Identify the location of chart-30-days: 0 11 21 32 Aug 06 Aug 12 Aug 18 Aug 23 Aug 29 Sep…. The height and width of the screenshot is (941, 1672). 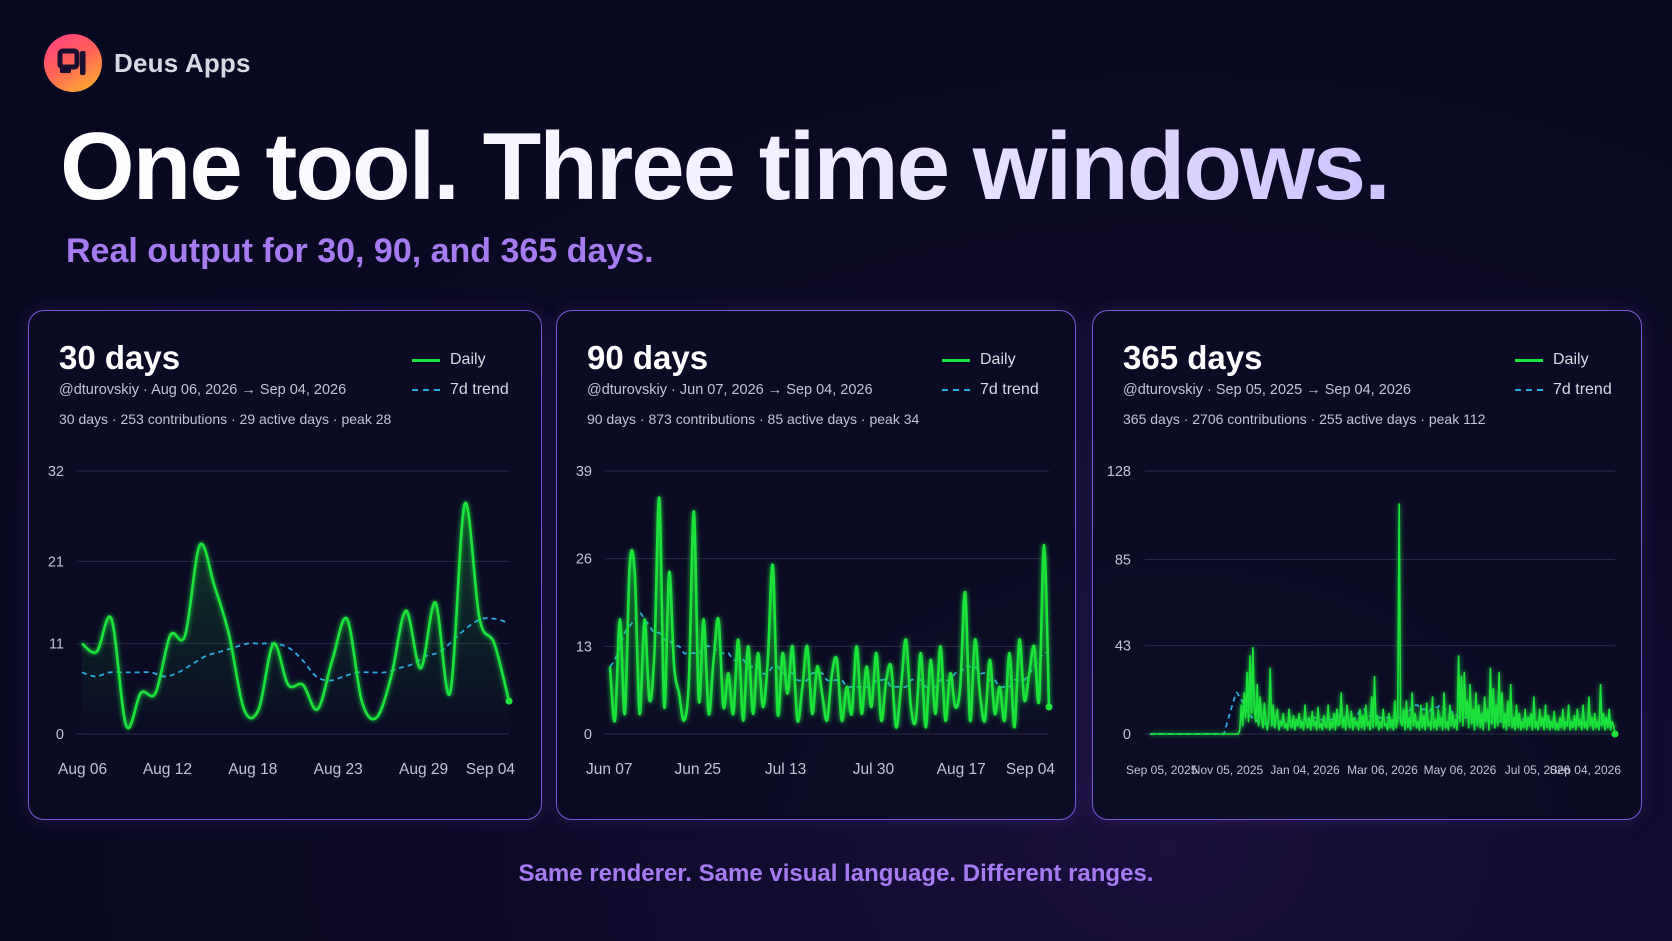
(282, 621).